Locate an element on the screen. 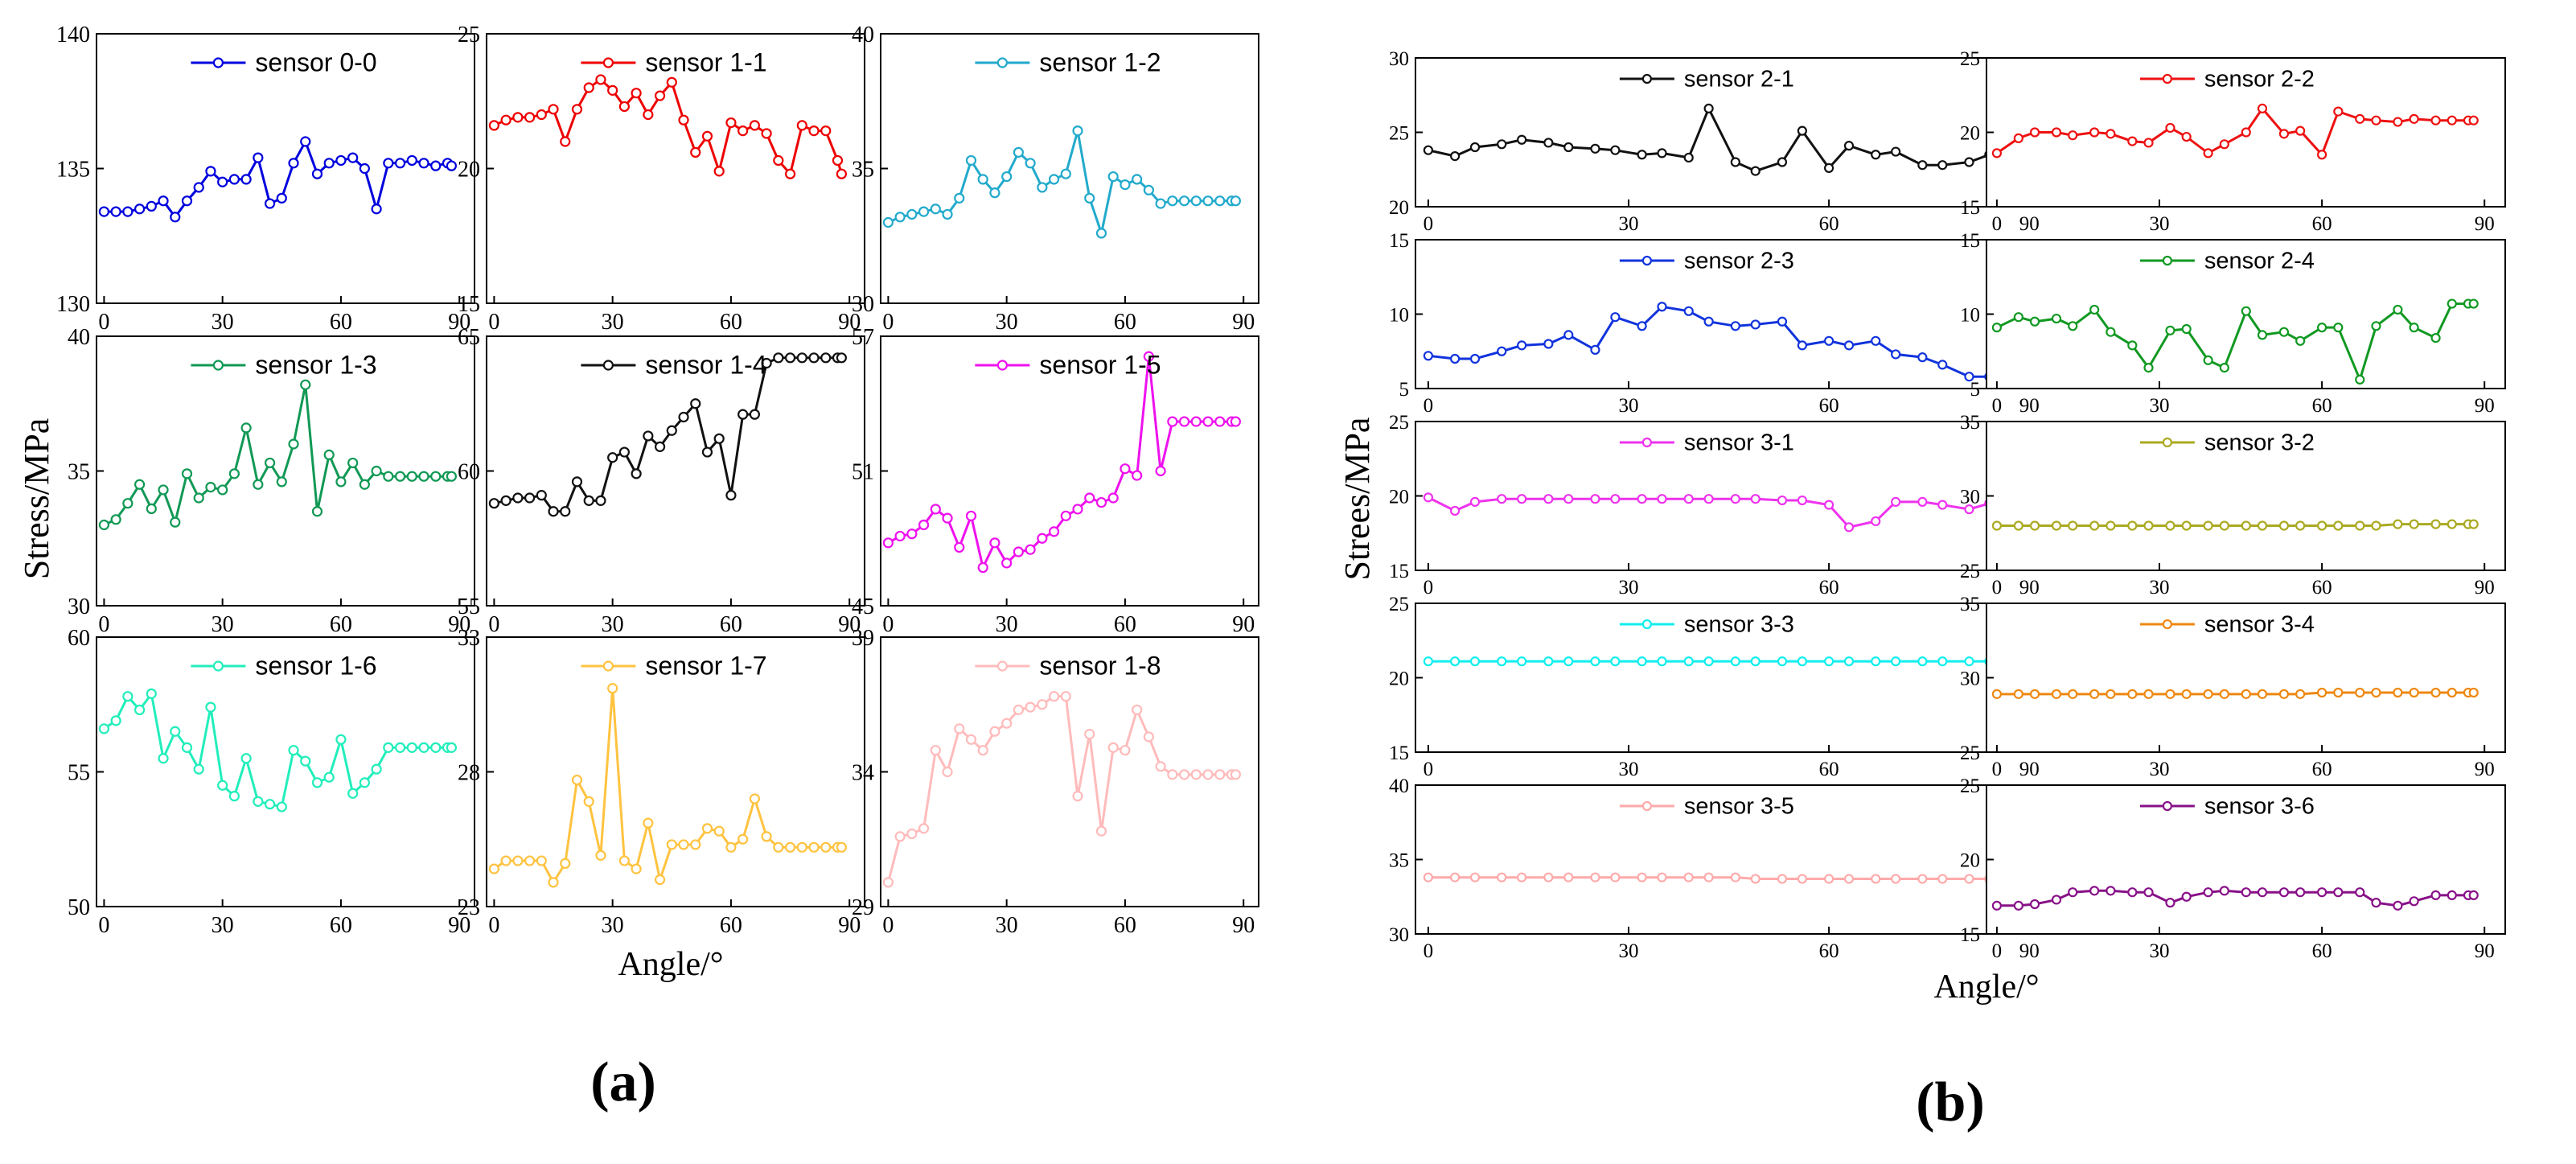 The height and width of the screenshot is (1164, 2576). plot-frame is located at coordinates (1735, 678).